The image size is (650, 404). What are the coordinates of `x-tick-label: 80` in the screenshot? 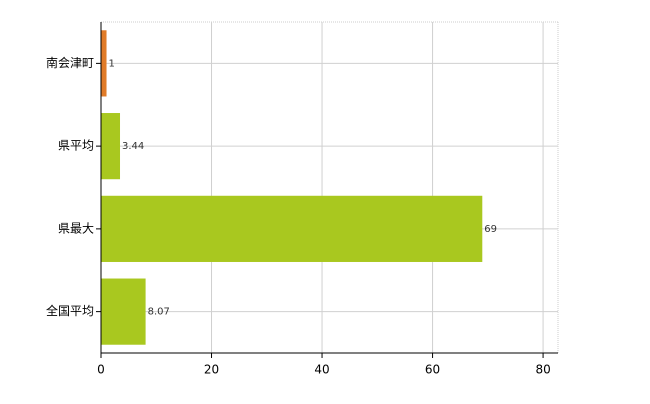 It's located at (542, 370).